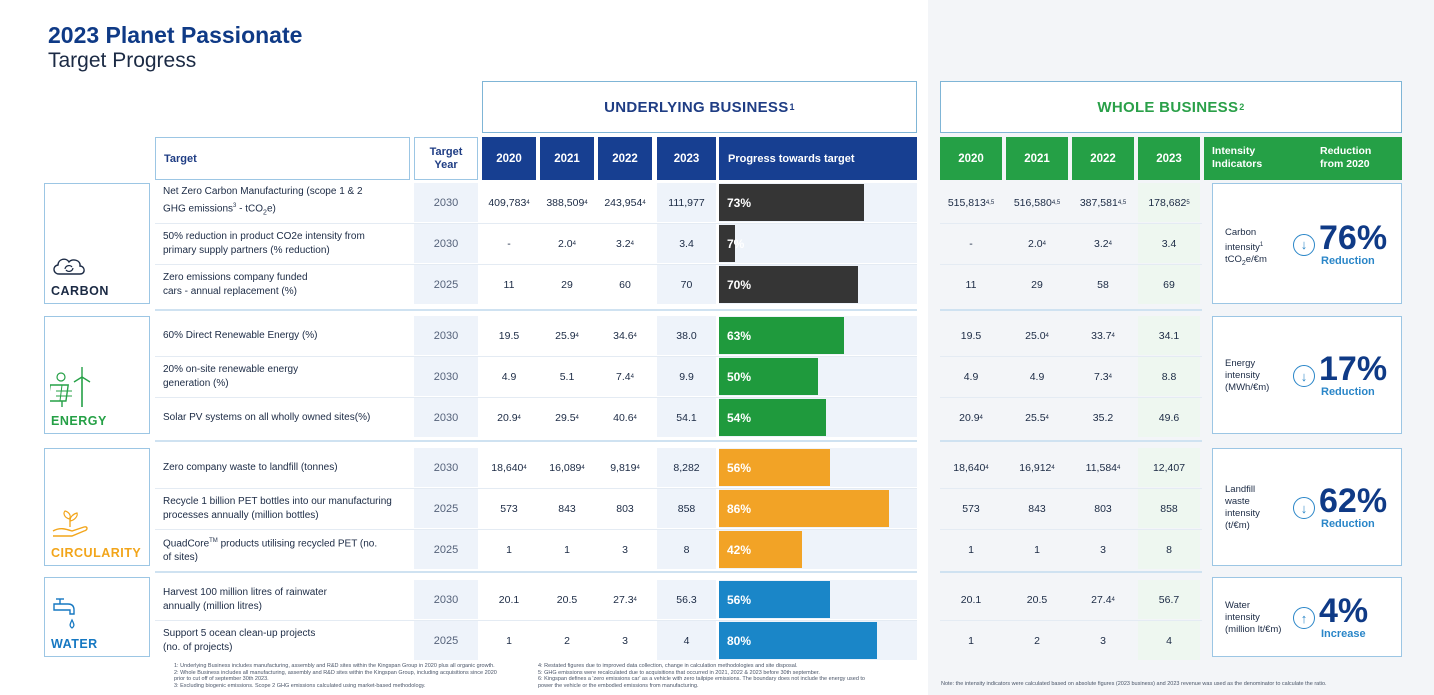 This screenshot has width=1434, height=695. I want to click on wb-value-cell: 573, so click(971, 508).